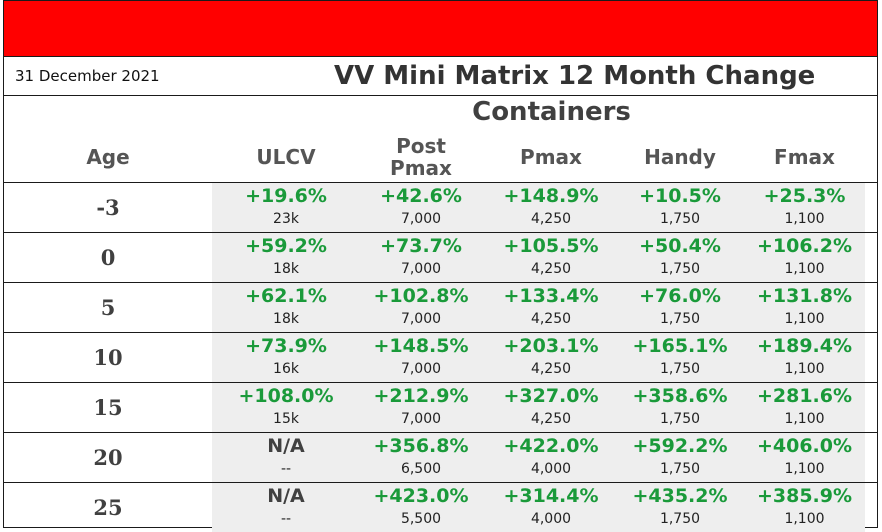  I want to click on change-percent: +435.2%, so click(680, 496).